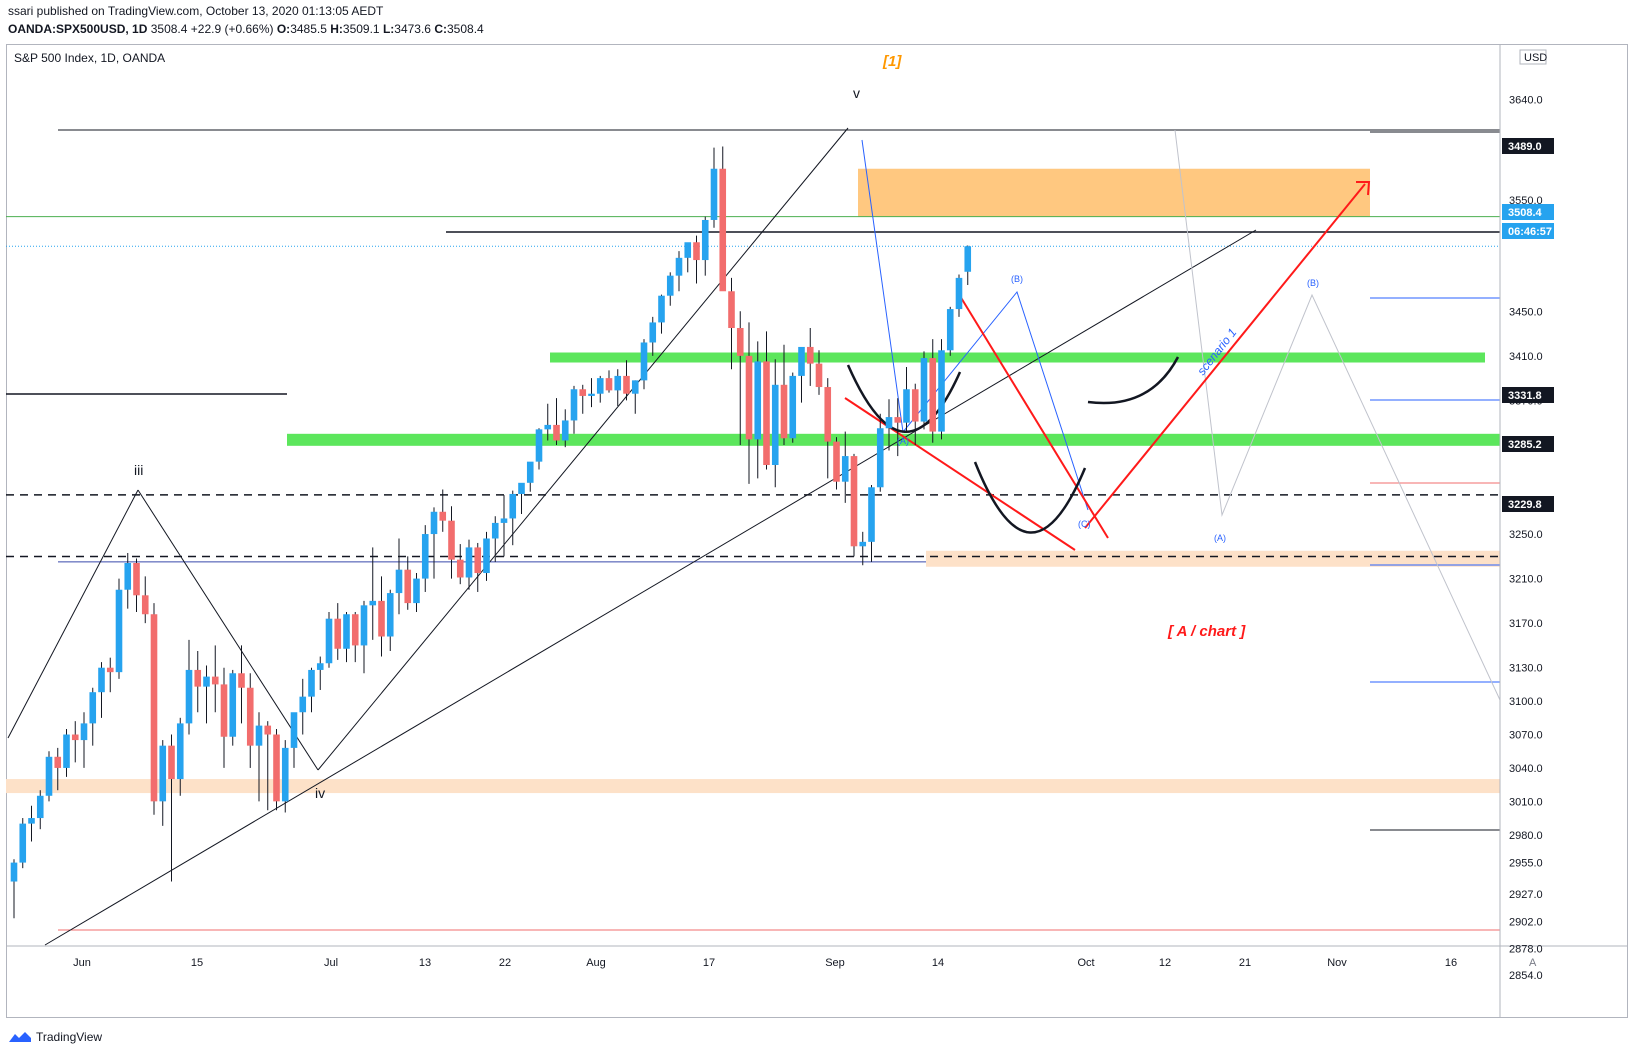 Image resolution: width=1635 pixels, height=1053 pixels. I want to click on close-label: C:, so click(440, 29).